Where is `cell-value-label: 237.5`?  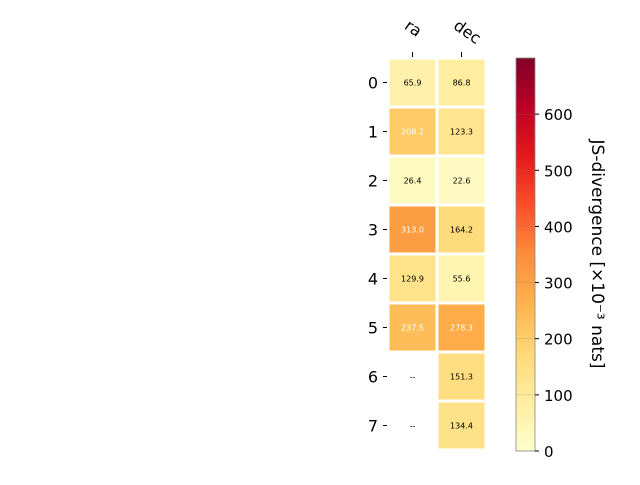 cell-value-label: 237.5 is located at coordinates (412, 328).